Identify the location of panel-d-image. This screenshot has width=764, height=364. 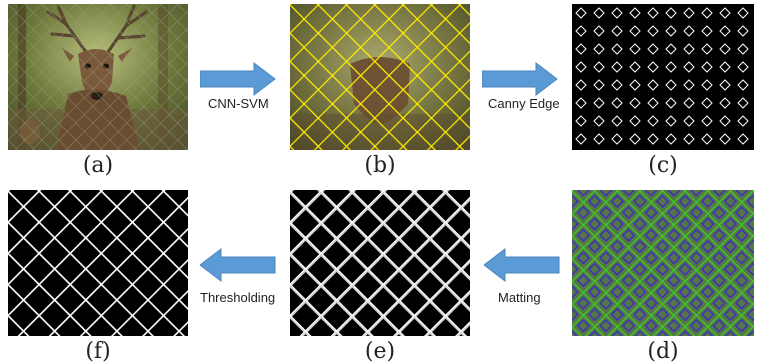
(663, 263).